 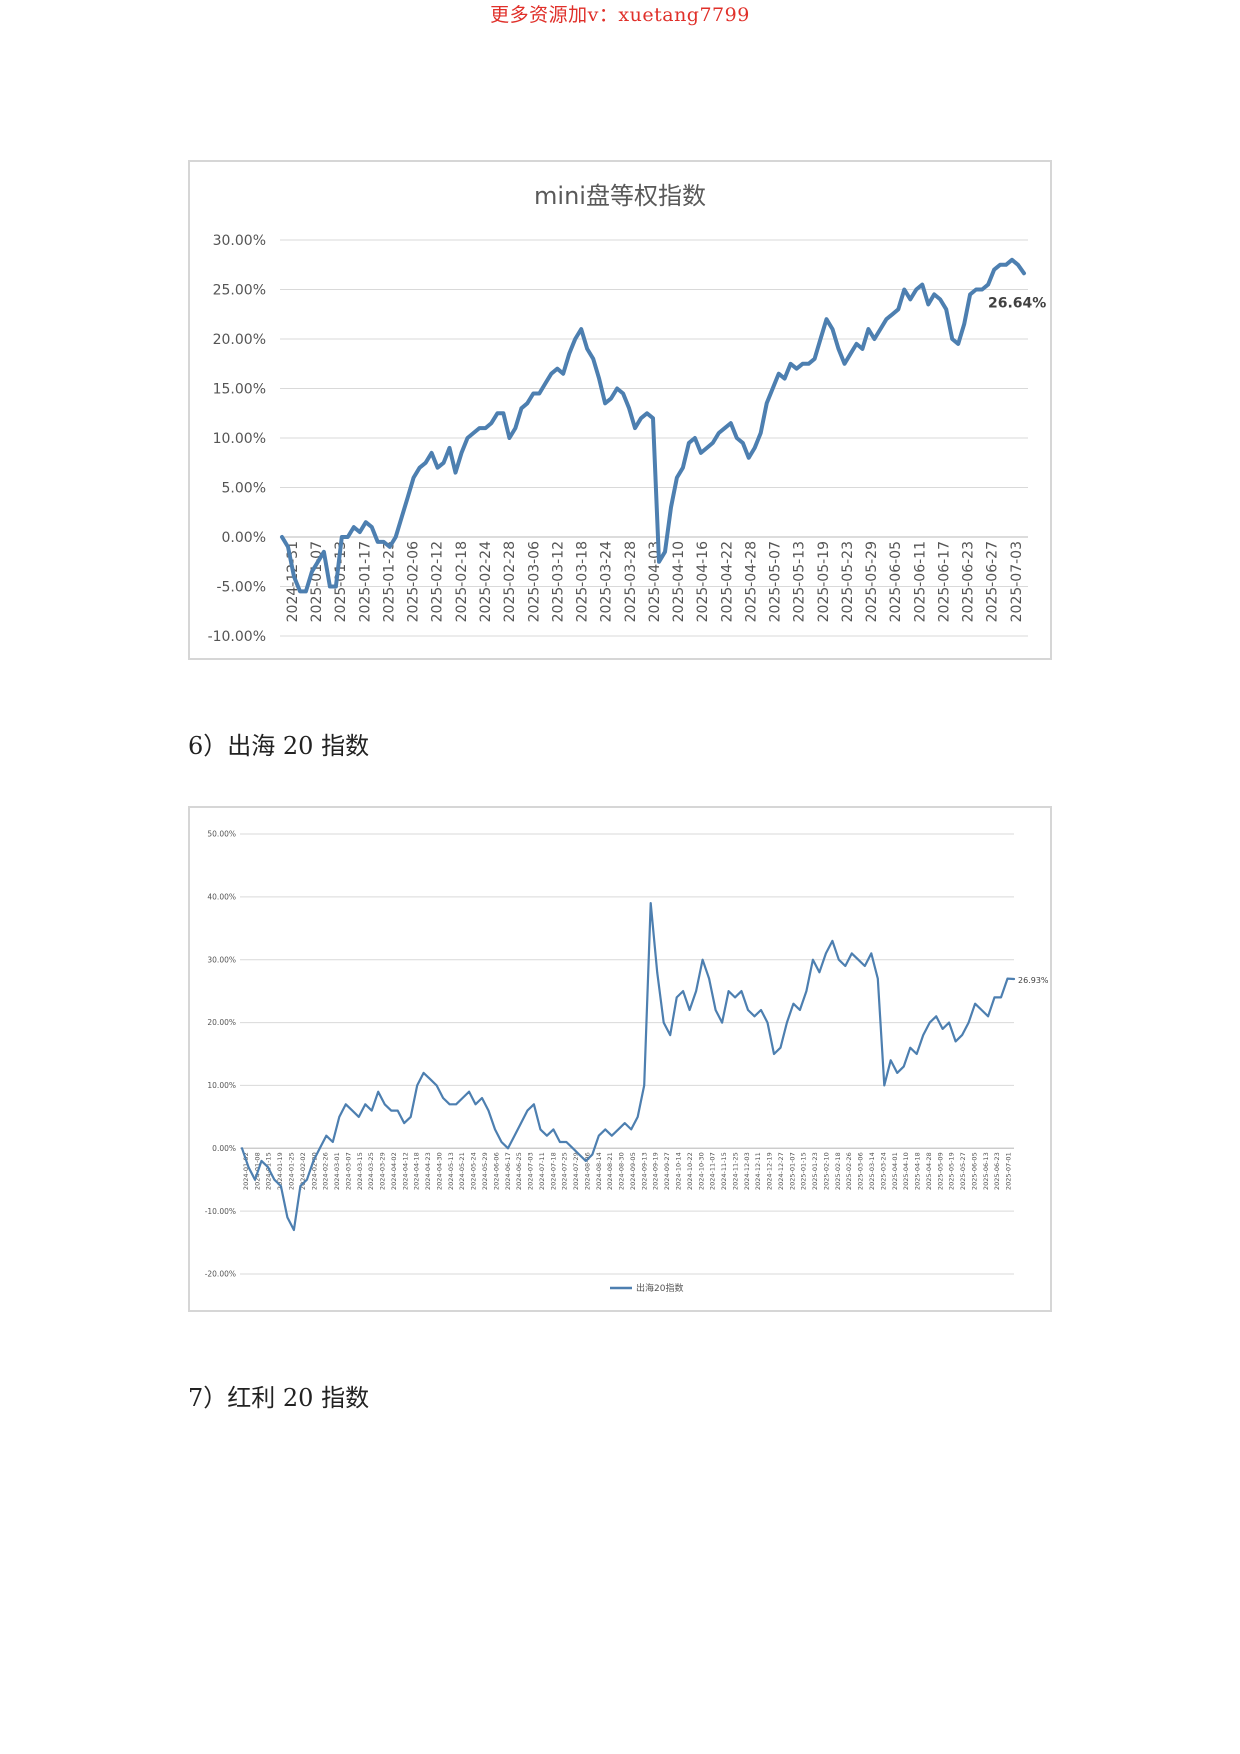 I want to click on x-tick-label: 2025-03-12, so click(x=558, y=581).